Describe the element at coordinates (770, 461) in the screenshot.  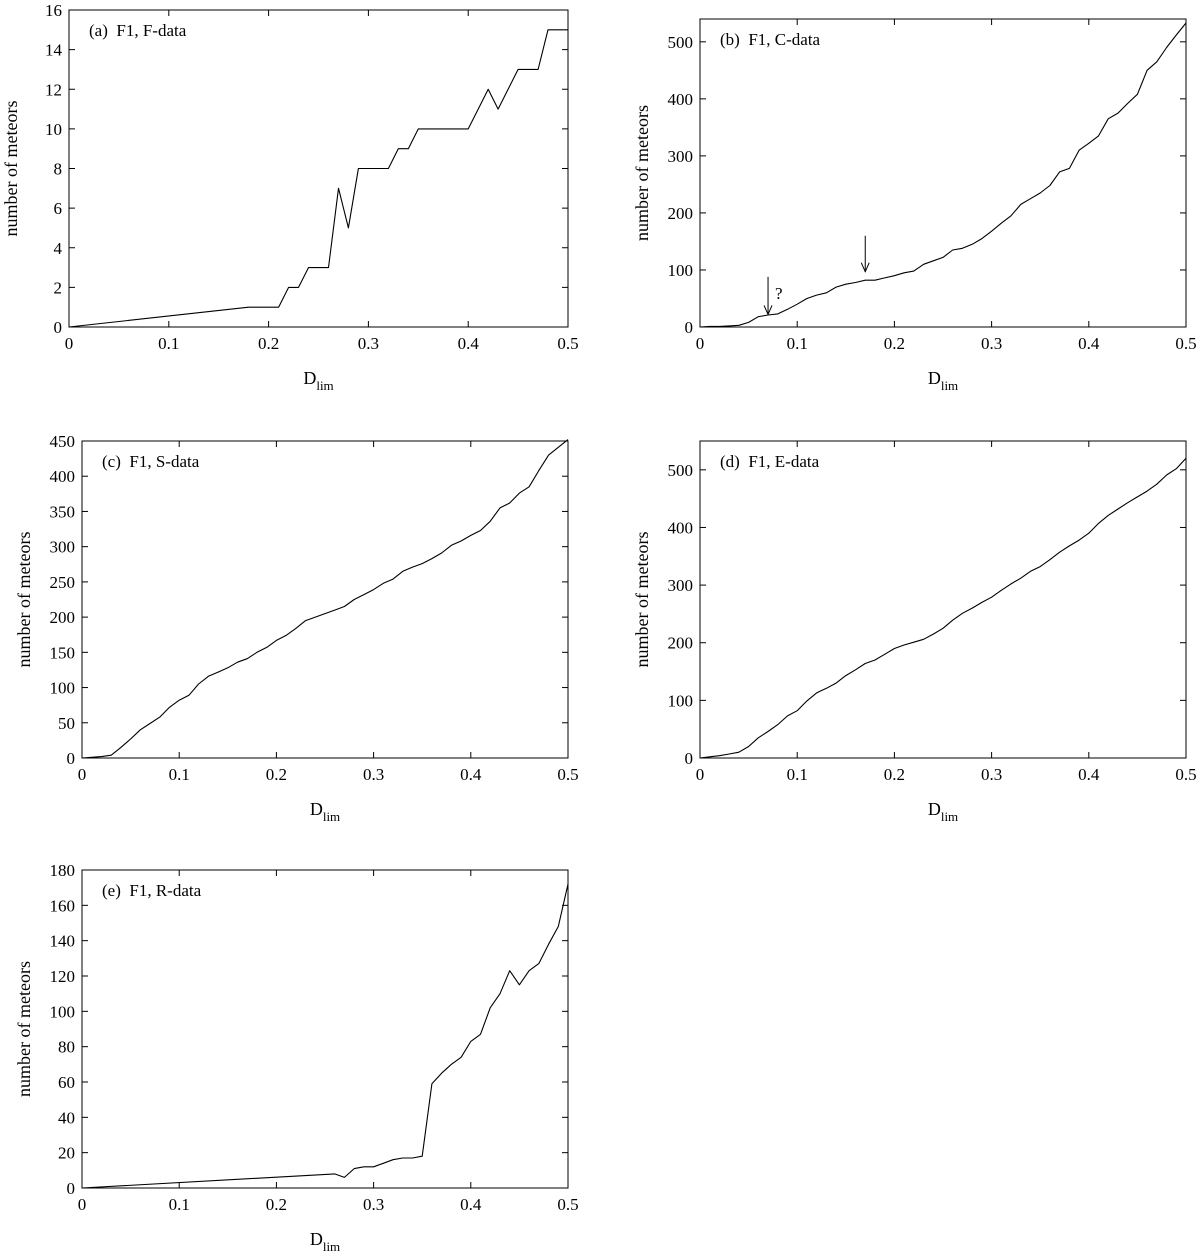
I see `panel-label: (d) F1, E-data` at that location.